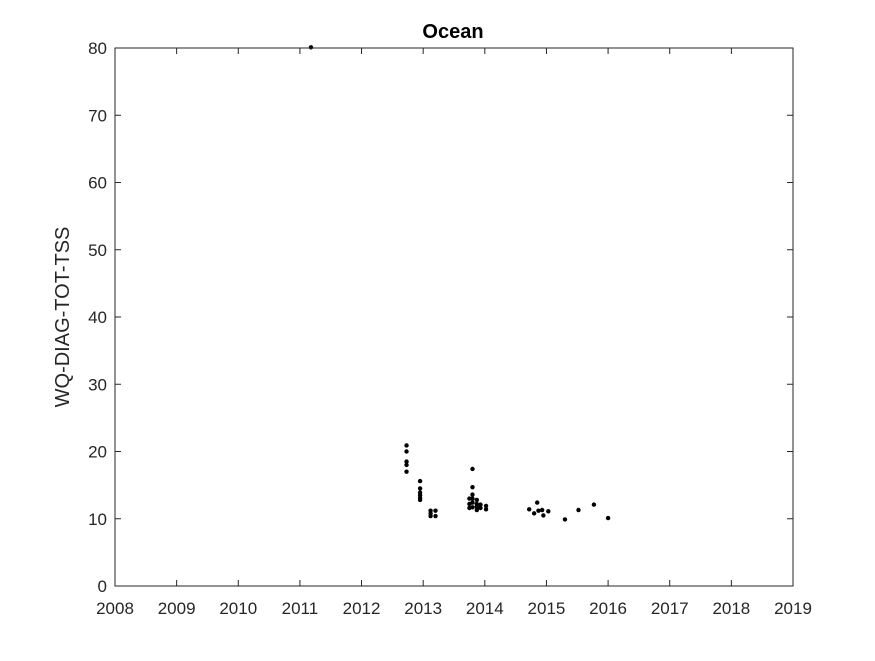 The height and width of the screenshot is (661, 875). I want to click on chart-title: Ocean, so click(452, 32).